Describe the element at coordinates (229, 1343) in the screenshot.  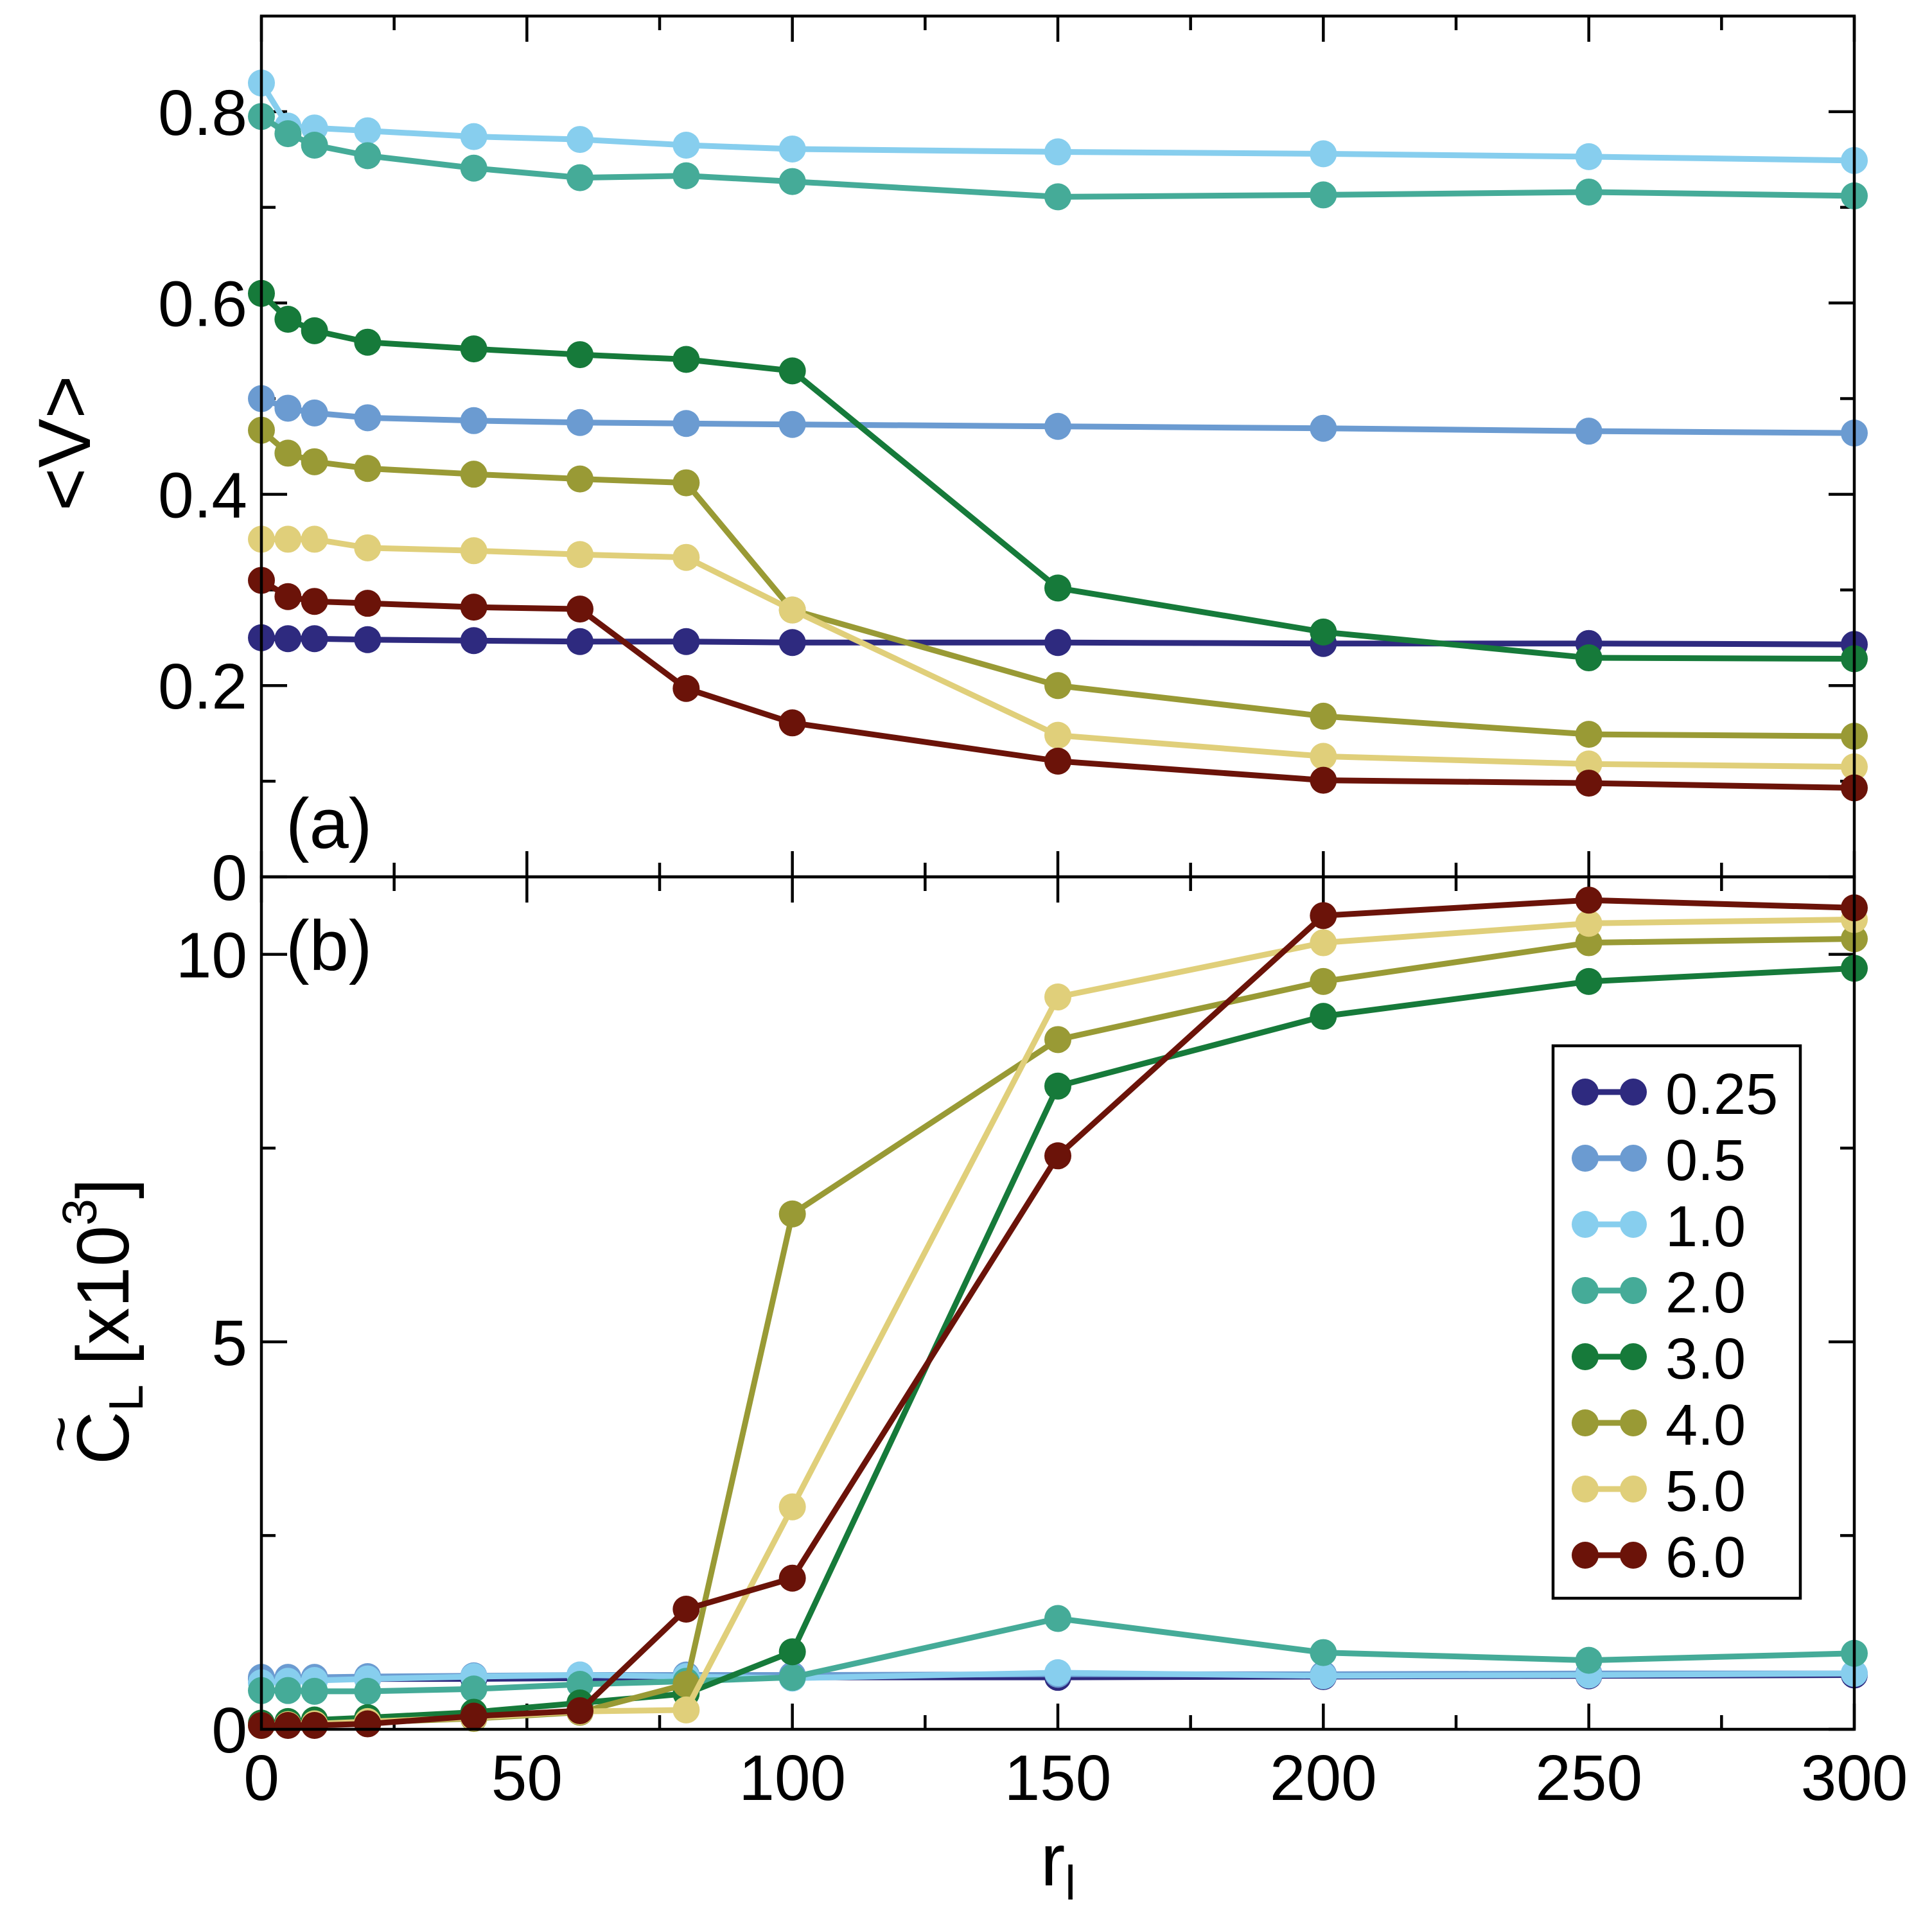
I see `y-tick-label: 5` at that location.